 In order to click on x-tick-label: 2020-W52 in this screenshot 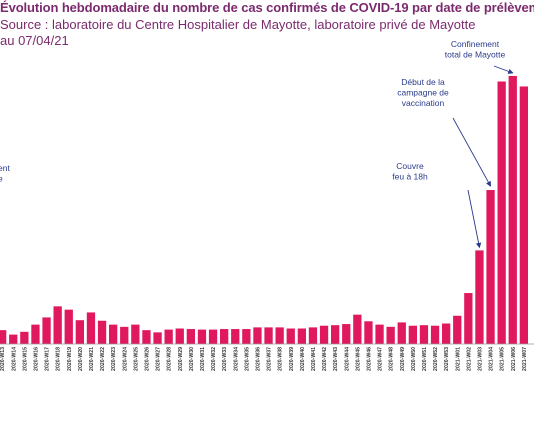, I will do `click(436, 359)`.